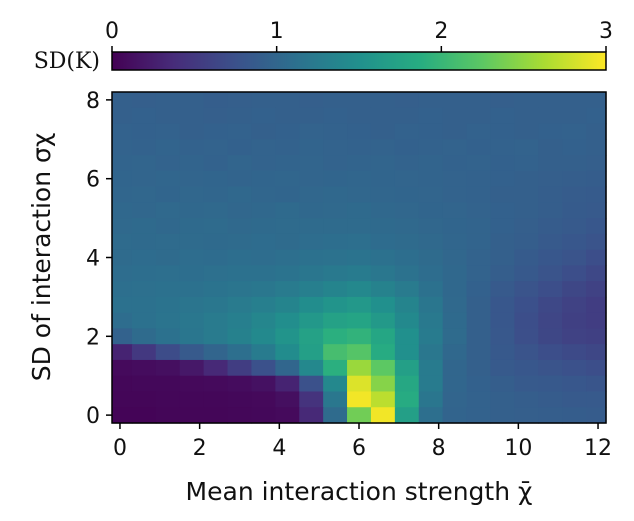 The image size is (634, 521). I want to click on x-tick-label: 6, so click(359, 448).